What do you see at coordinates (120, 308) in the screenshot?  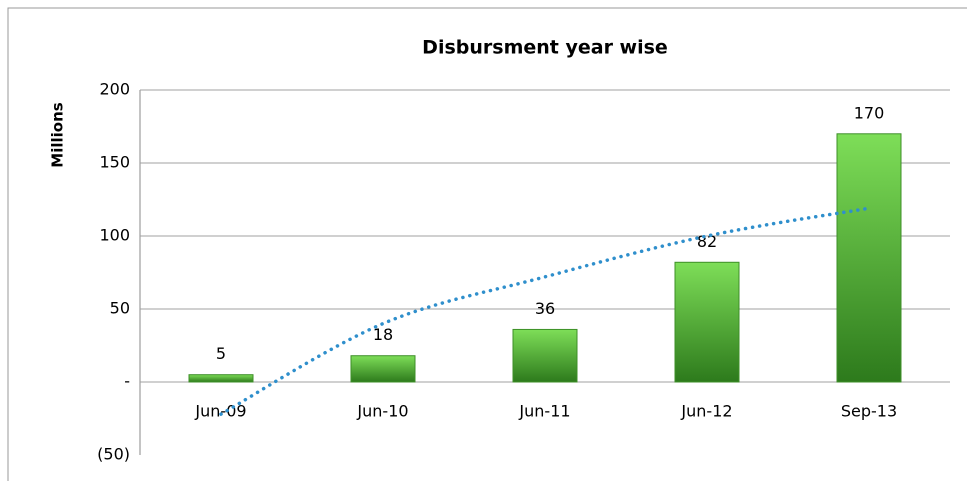 I see `y-tick-label: 50` at bounding box center [120, 308].